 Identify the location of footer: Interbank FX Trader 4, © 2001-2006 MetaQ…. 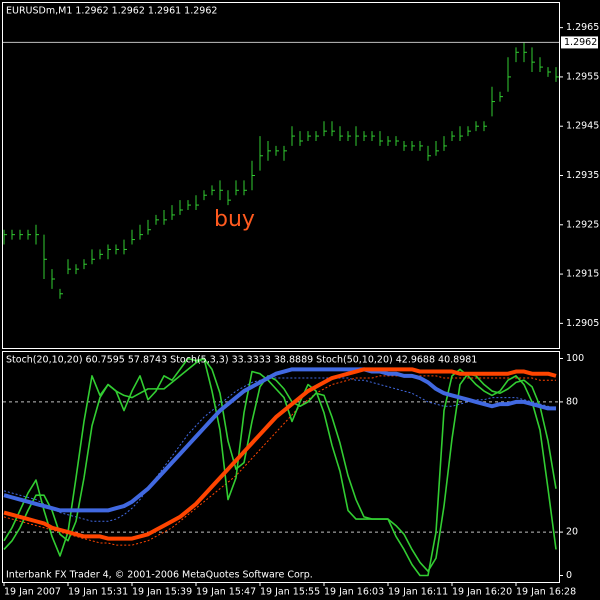
(159, 575).